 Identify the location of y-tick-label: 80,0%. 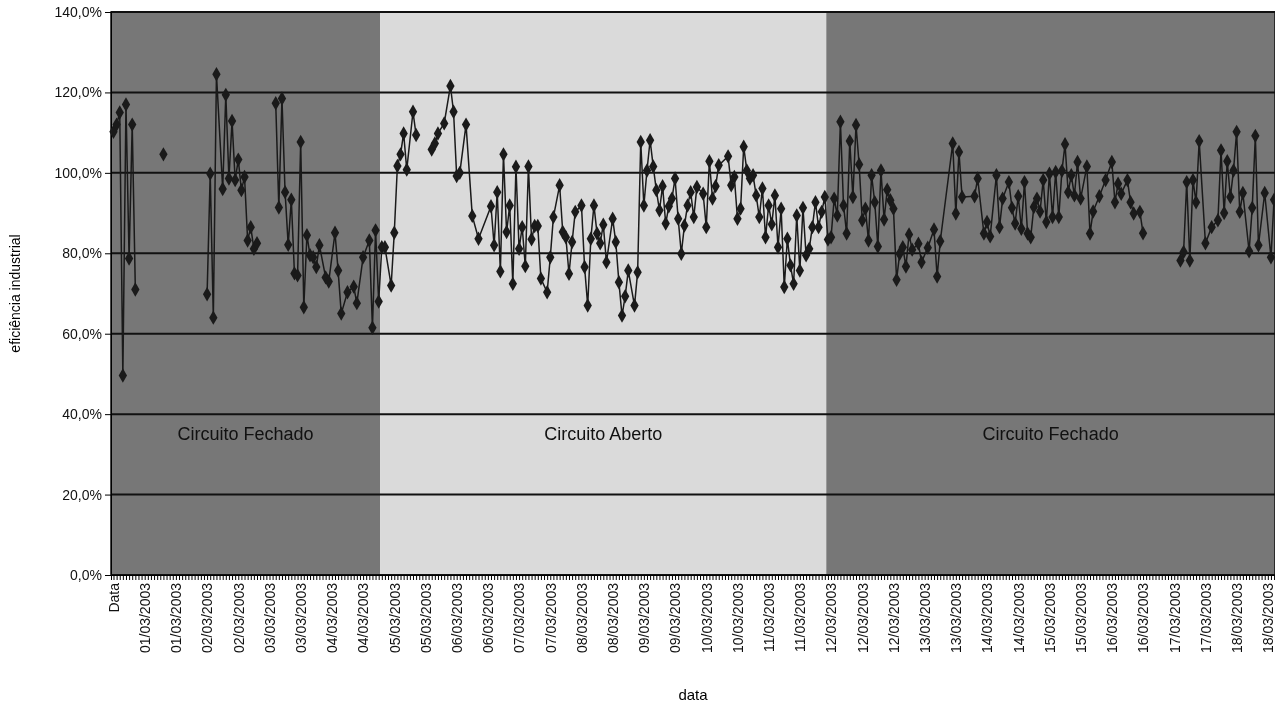
(82, 253).